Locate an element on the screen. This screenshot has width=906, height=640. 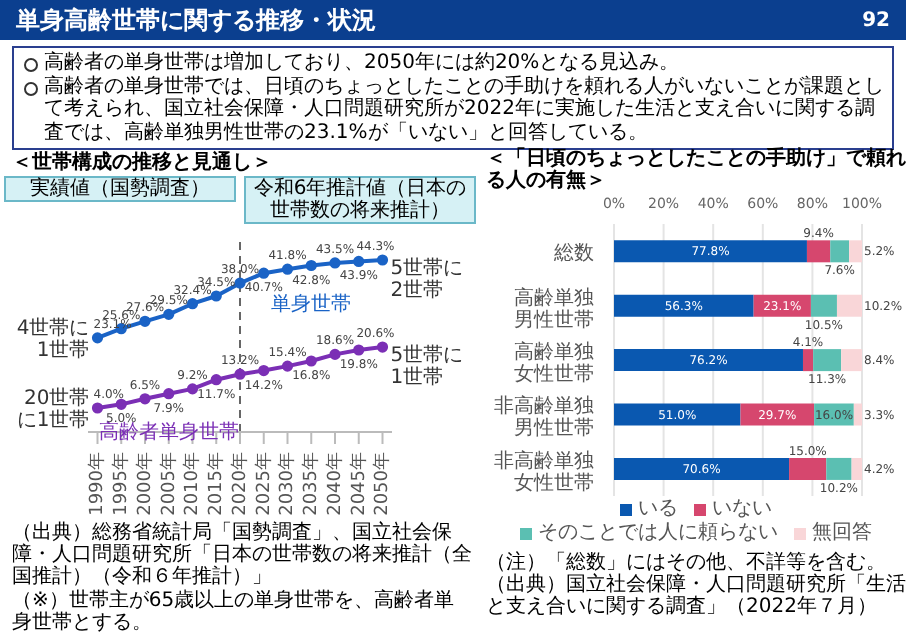
x-tick-label: 2035年 is located at coordinates (311, 484).